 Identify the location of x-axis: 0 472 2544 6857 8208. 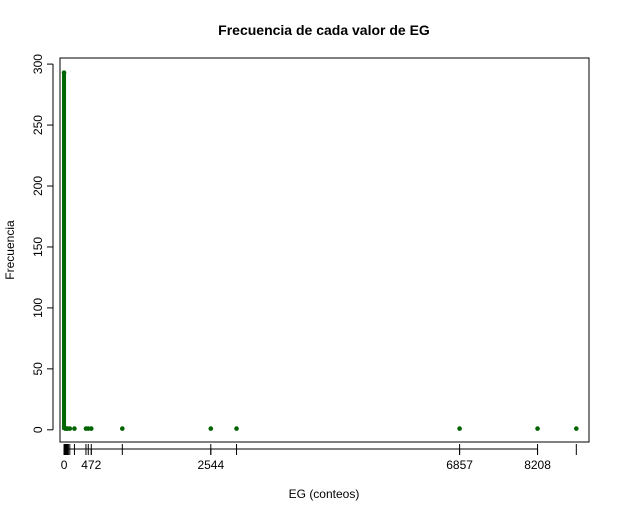
(306, 460).